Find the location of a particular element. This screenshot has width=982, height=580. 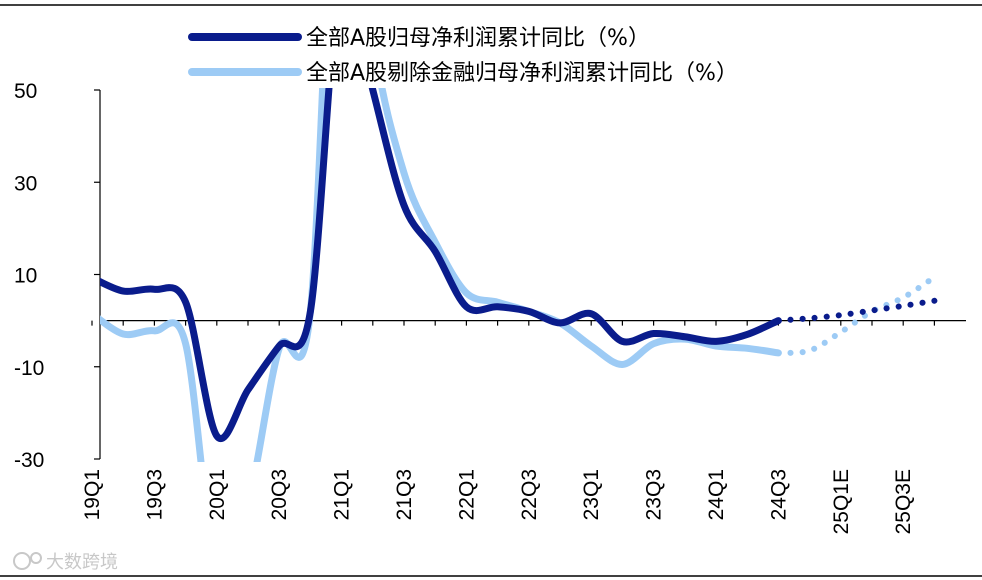

x-tick-label: 24Q1 is located at coordinates (716, 494).